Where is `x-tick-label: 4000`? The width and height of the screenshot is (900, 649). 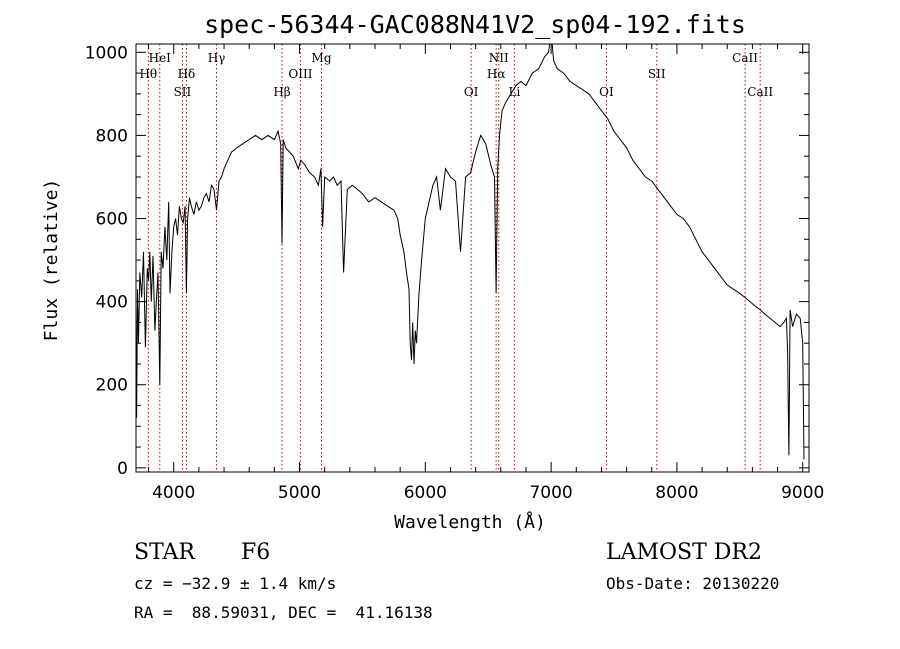 x-tick-label: 4000 is located at coordinates (173, 493).